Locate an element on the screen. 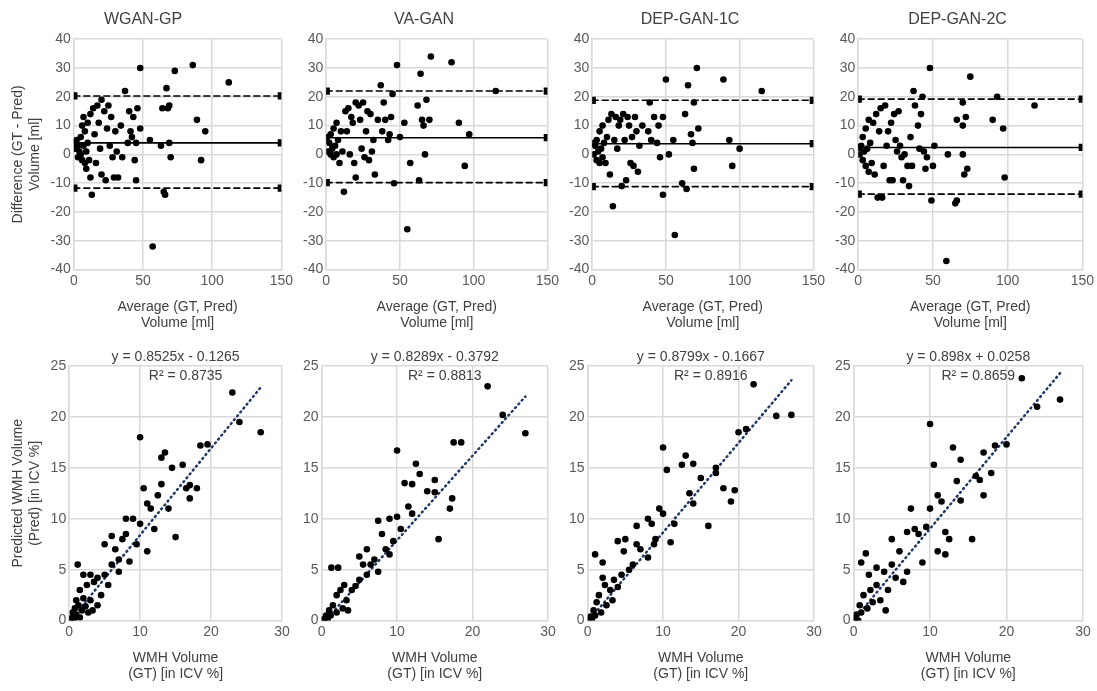  annotation: R² = 0.8813 is located at coordinates (445, 374).